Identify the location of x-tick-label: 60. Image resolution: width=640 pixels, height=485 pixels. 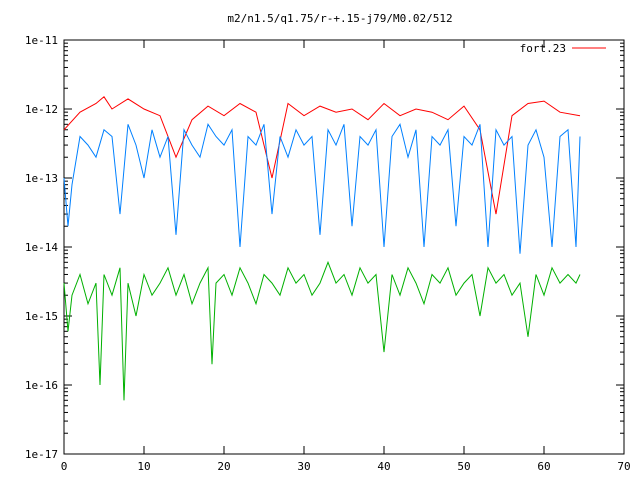
(543, 466).